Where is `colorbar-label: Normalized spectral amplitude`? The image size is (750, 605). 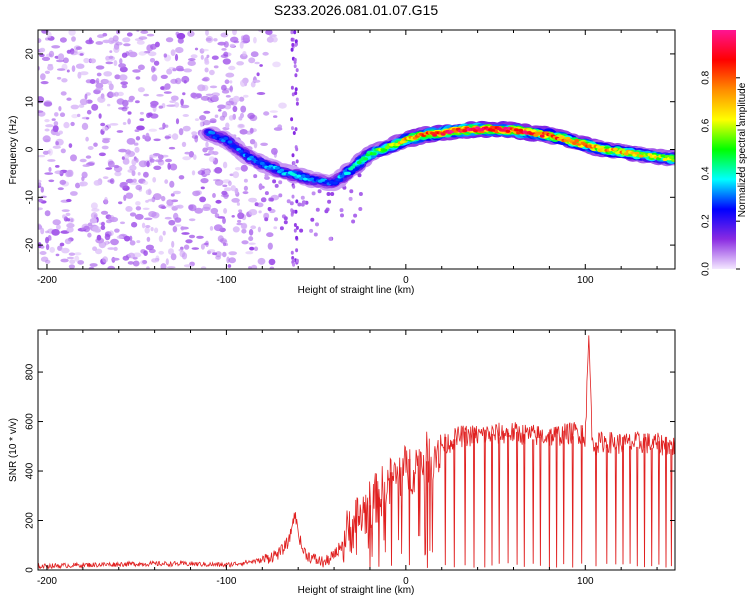
colorbar-label: Normalized spectral amplitude is located at coordinates (742, 149).